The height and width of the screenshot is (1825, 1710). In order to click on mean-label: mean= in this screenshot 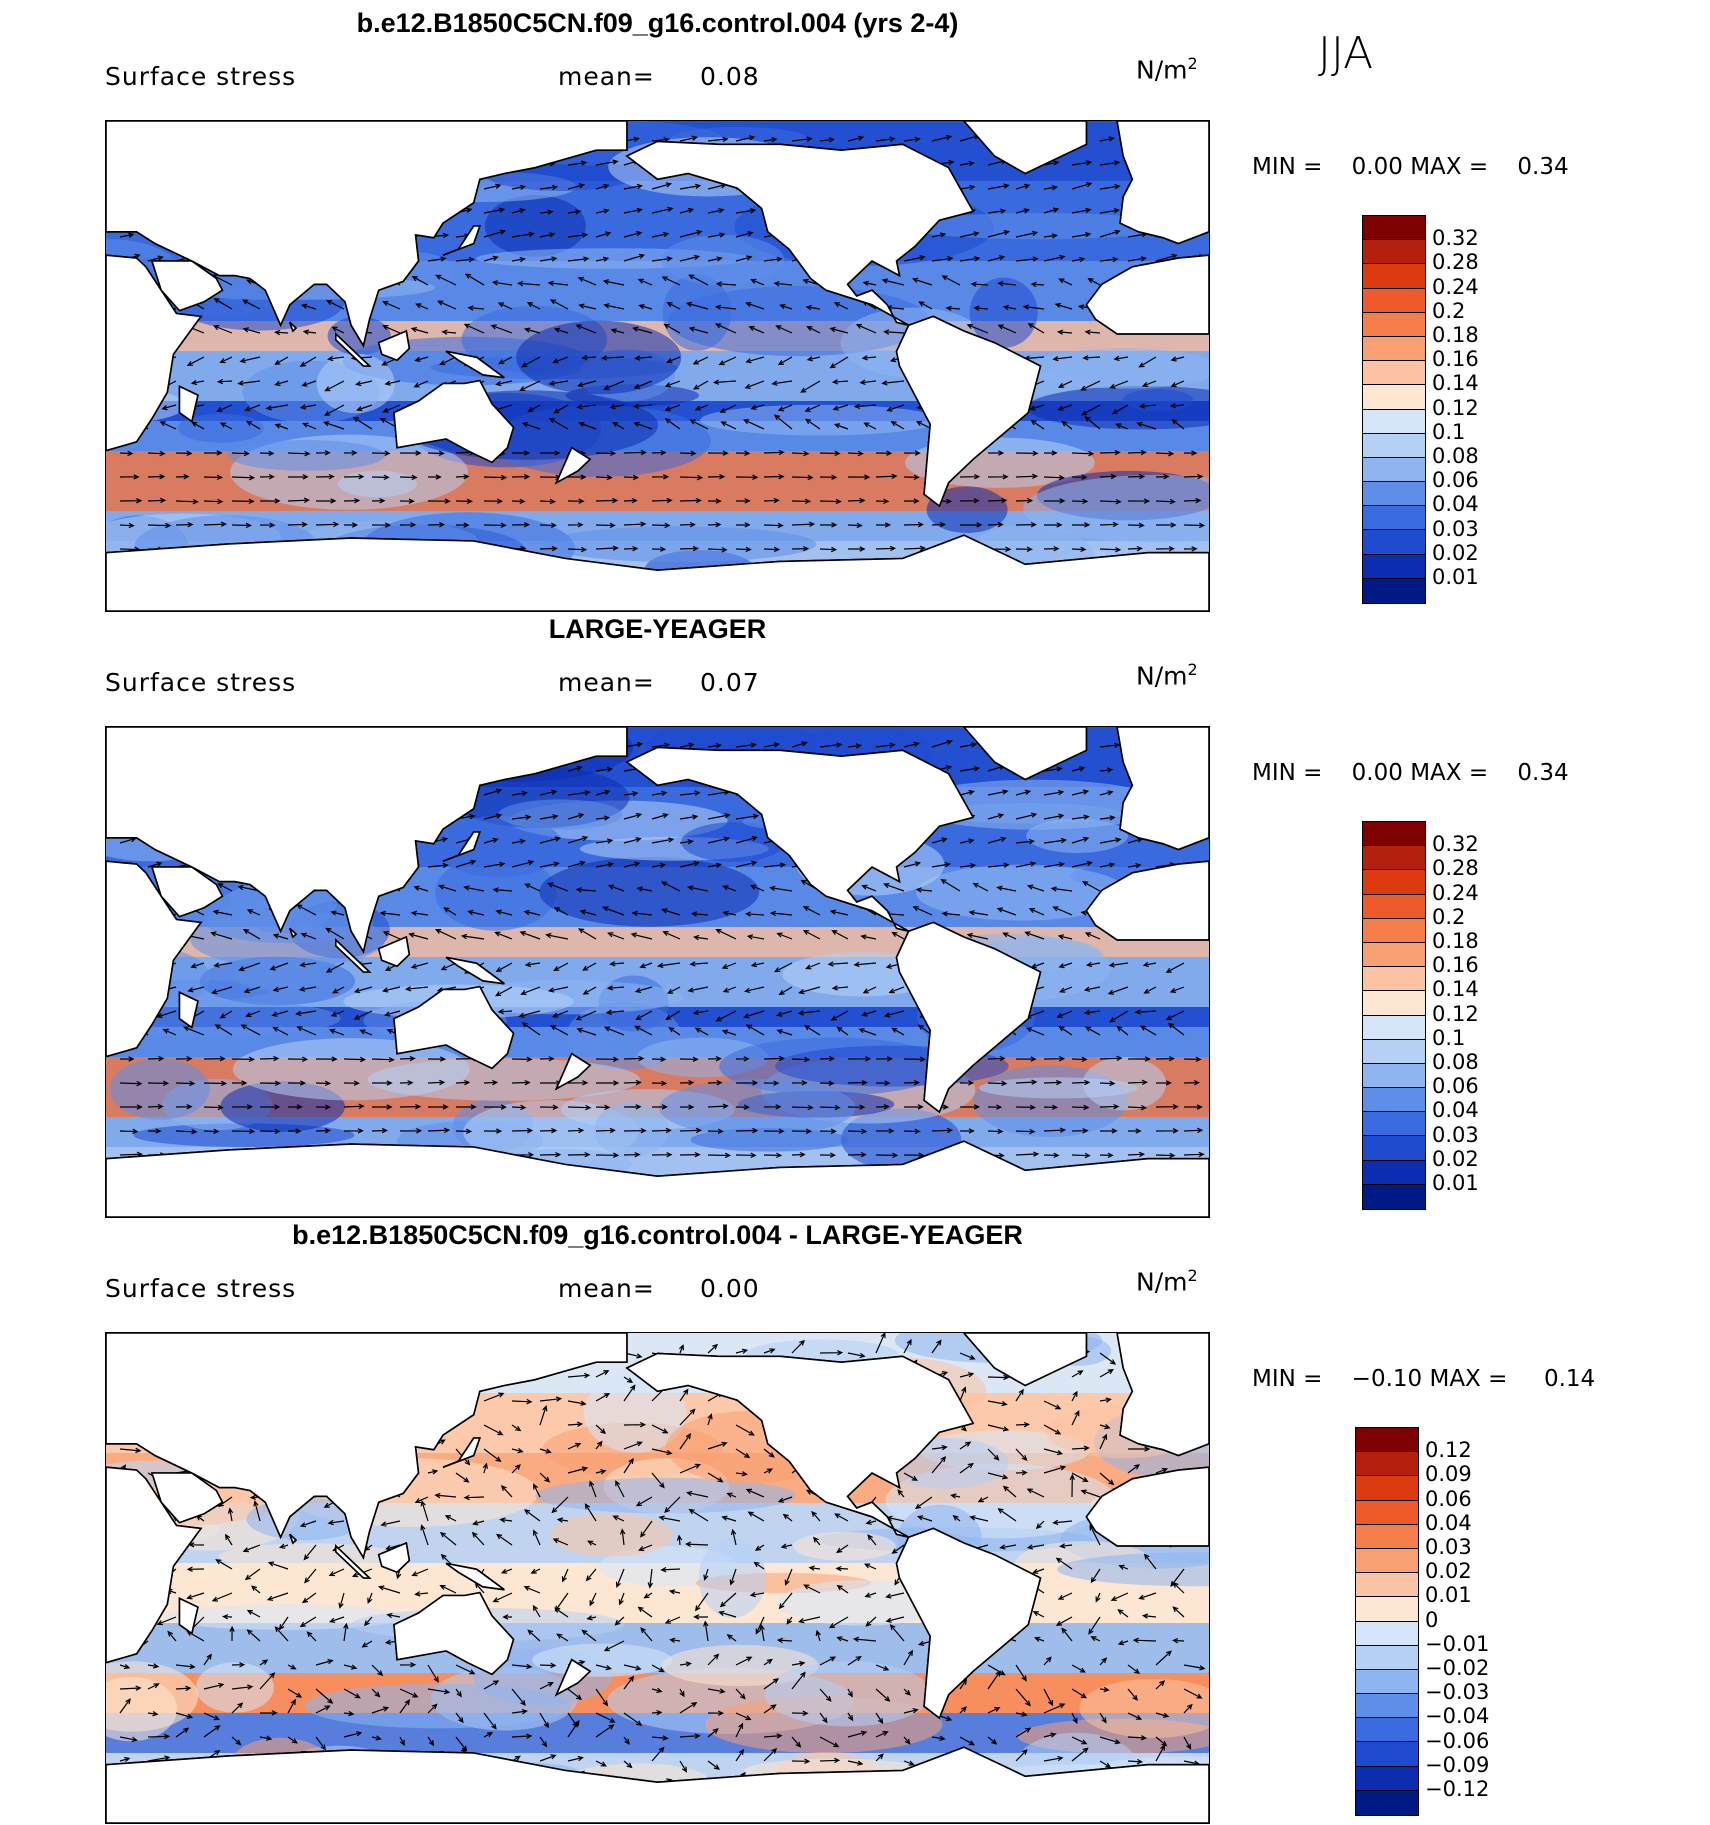, I will do `click(606, 682)`.